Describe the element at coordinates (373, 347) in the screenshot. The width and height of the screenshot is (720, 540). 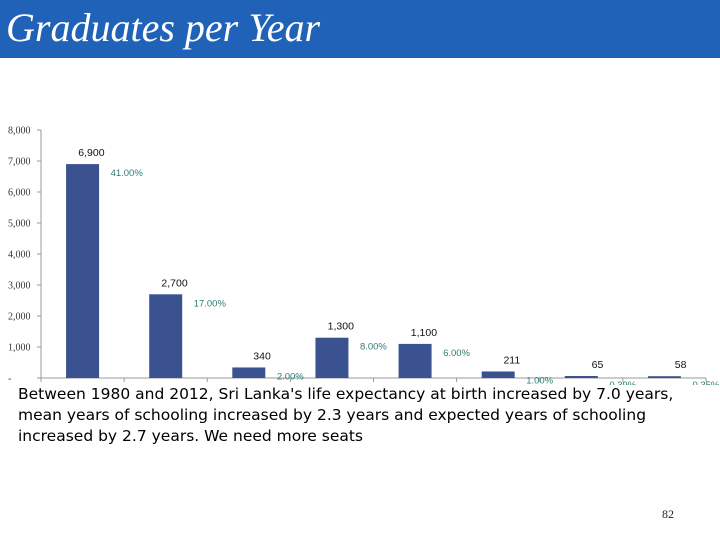
I see `percent-label: 8.00%` at that location.